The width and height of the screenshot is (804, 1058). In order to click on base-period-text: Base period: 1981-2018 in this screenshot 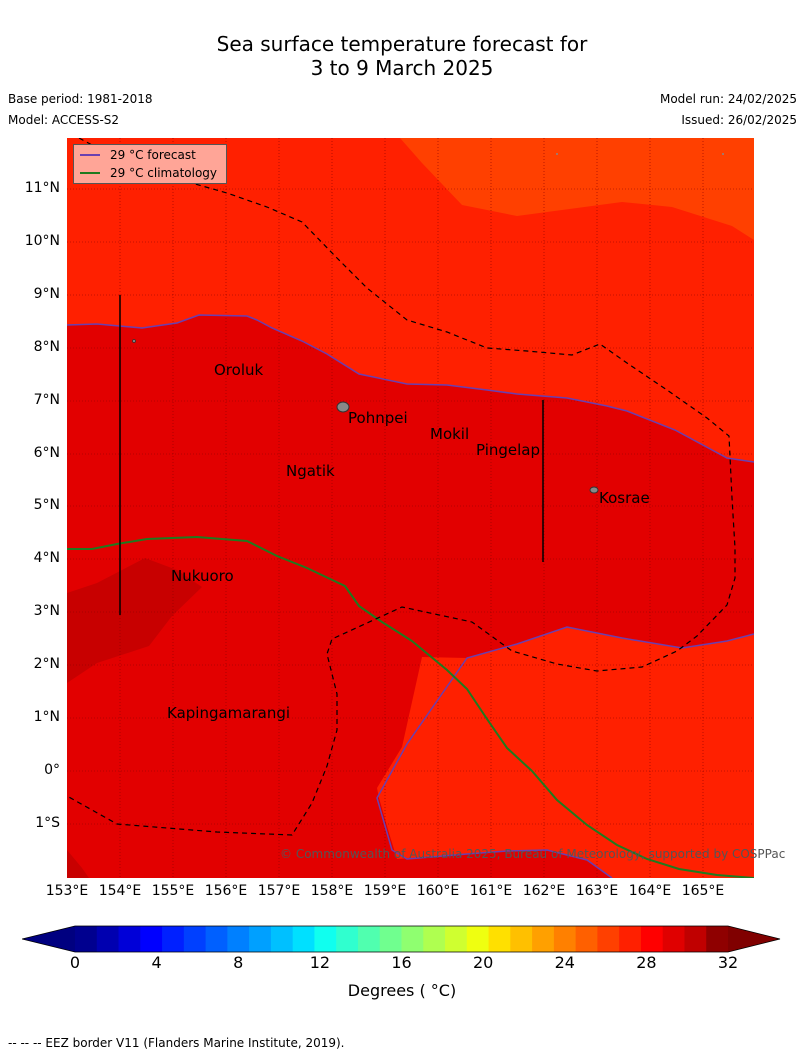, I will do `click(80, 99)`.